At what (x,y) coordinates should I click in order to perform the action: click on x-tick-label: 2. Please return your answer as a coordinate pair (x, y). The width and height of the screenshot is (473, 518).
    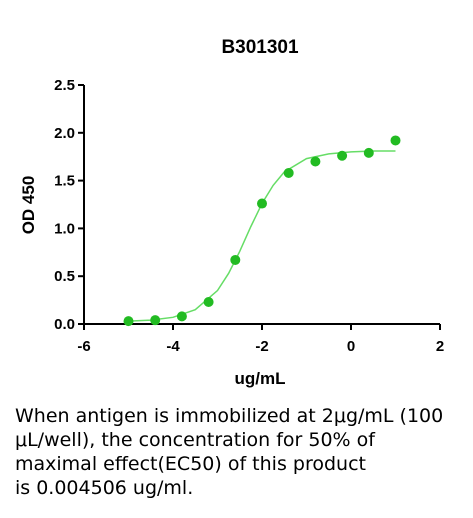
    Looking at the image, I should click on (440, 346).